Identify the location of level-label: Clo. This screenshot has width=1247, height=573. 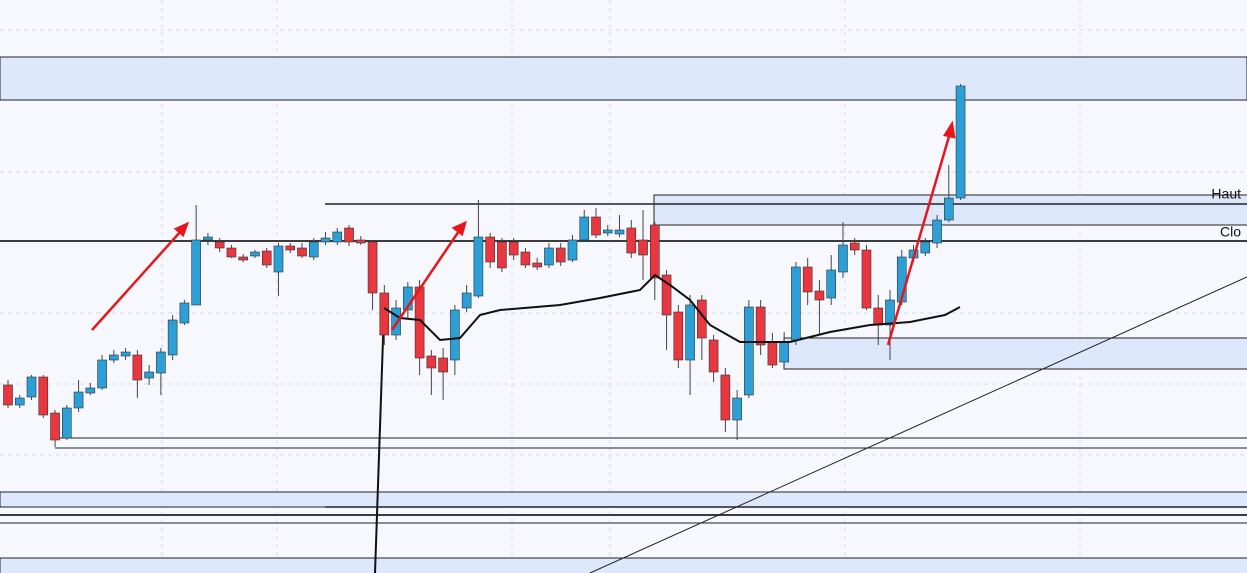
(1230, 232).